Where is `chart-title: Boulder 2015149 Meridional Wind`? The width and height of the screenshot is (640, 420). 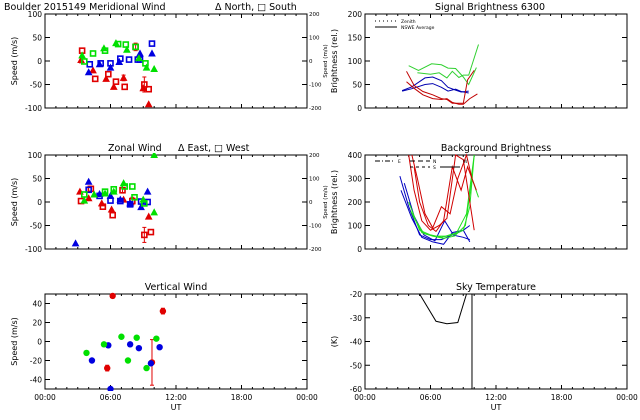
chart-title: Boulder 2015149 Meridional Wind is located at coordinates (85, 7).